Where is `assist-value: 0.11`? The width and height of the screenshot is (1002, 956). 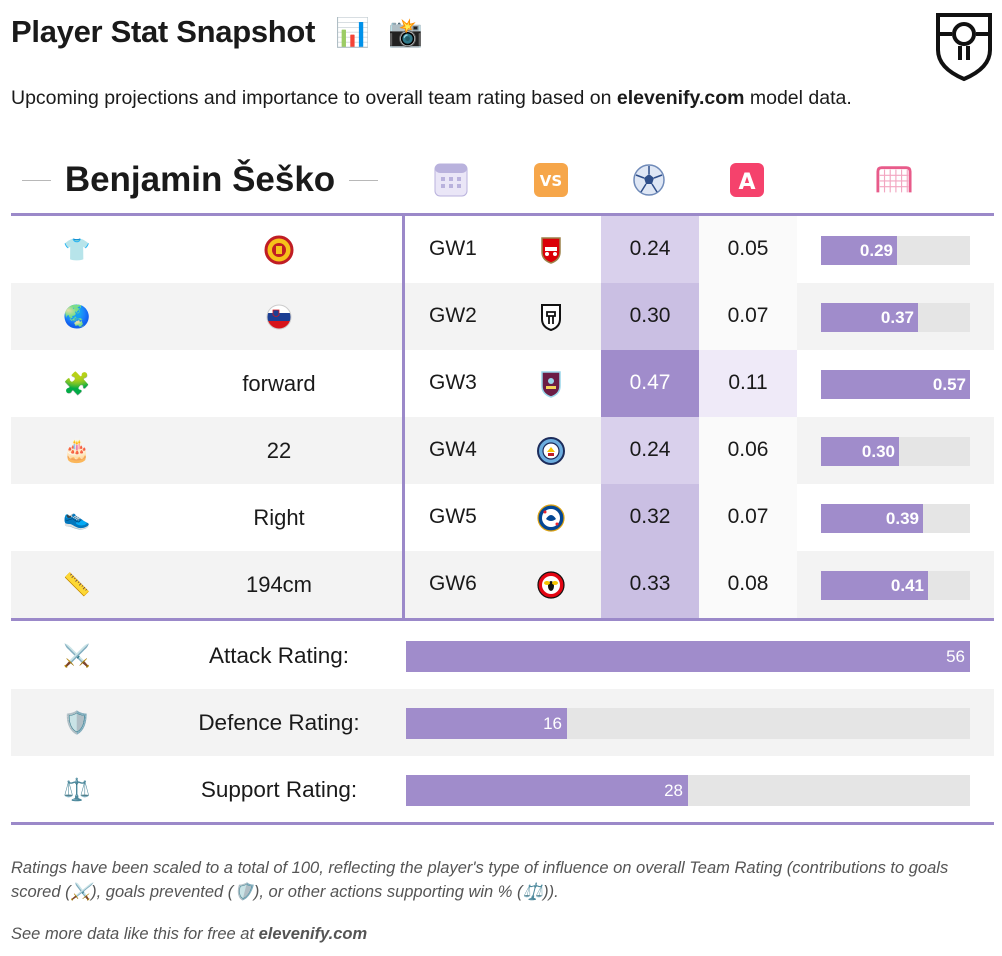
assist-value: 0.11 is located at coordinates (748, 382).